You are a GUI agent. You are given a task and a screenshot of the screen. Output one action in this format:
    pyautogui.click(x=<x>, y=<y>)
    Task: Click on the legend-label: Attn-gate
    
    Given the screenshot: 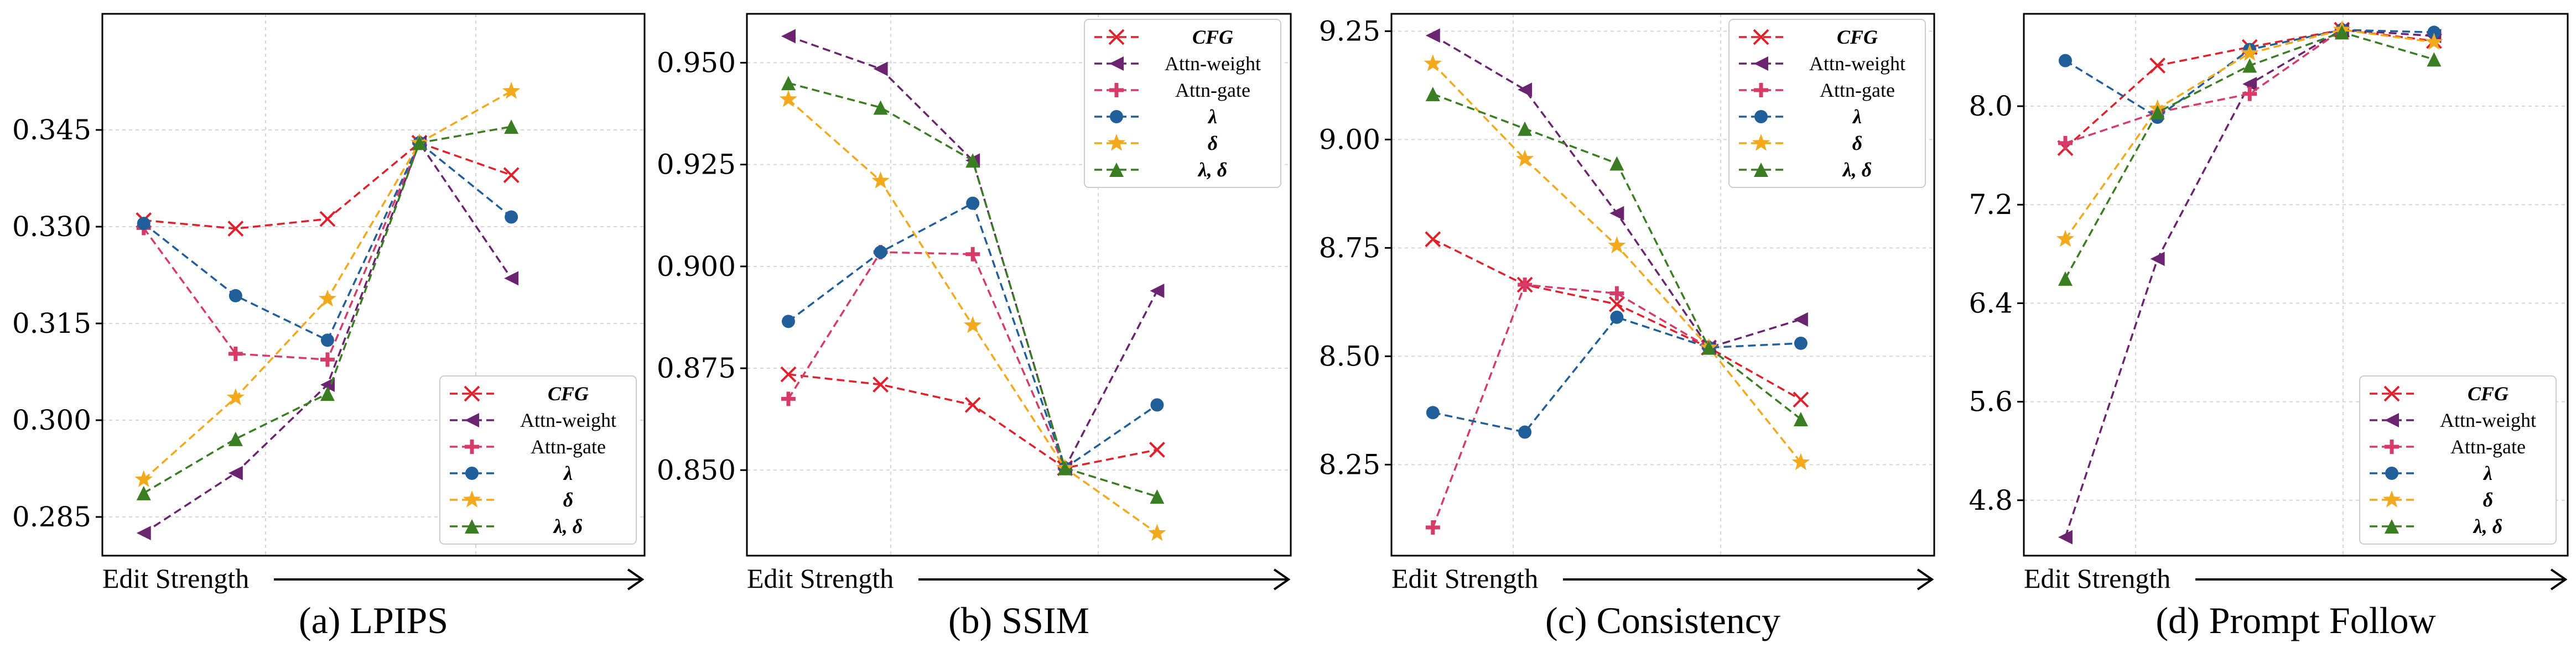 What is the action you would take?
    pyautogui.click(x=2488, y=447)
    